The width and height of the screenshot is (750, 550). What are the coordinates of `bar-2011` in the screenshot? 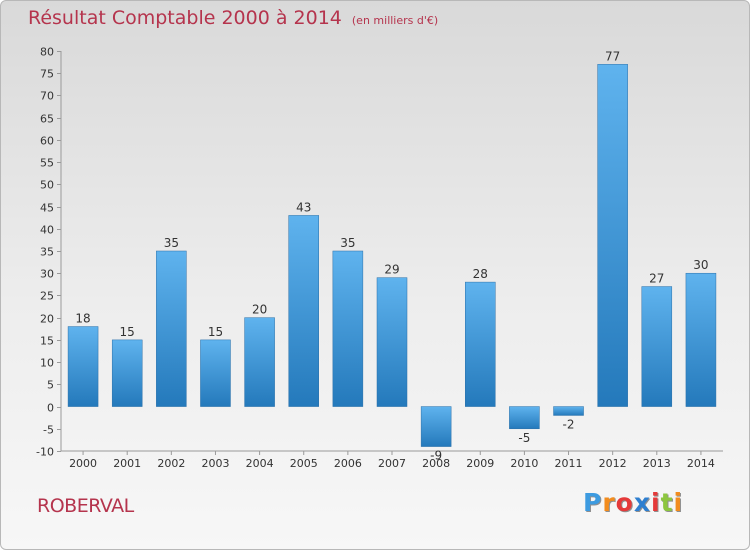 It's located at (568, 411).